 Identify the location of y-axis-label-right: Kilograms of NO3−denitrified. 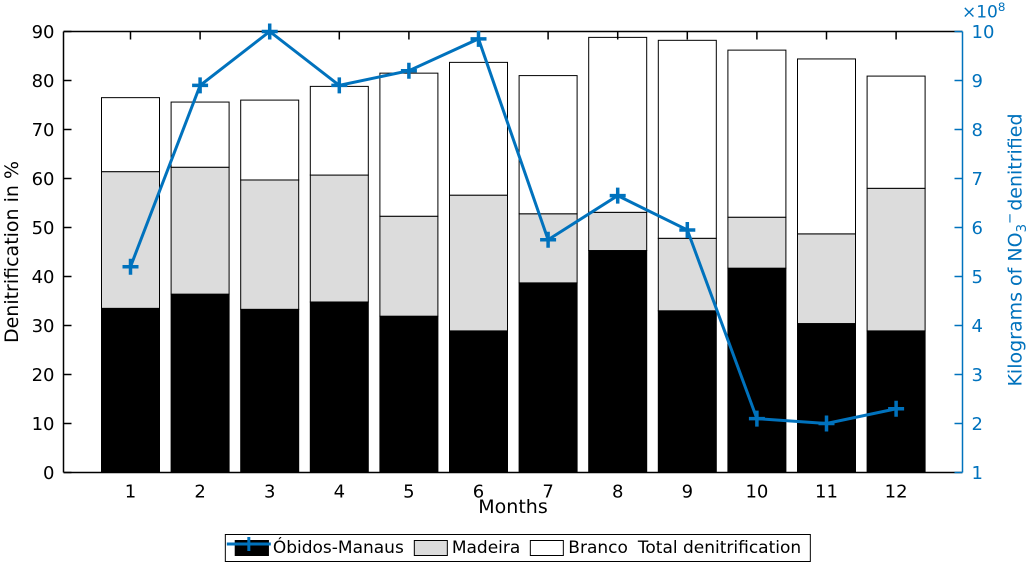
(1017, 250).